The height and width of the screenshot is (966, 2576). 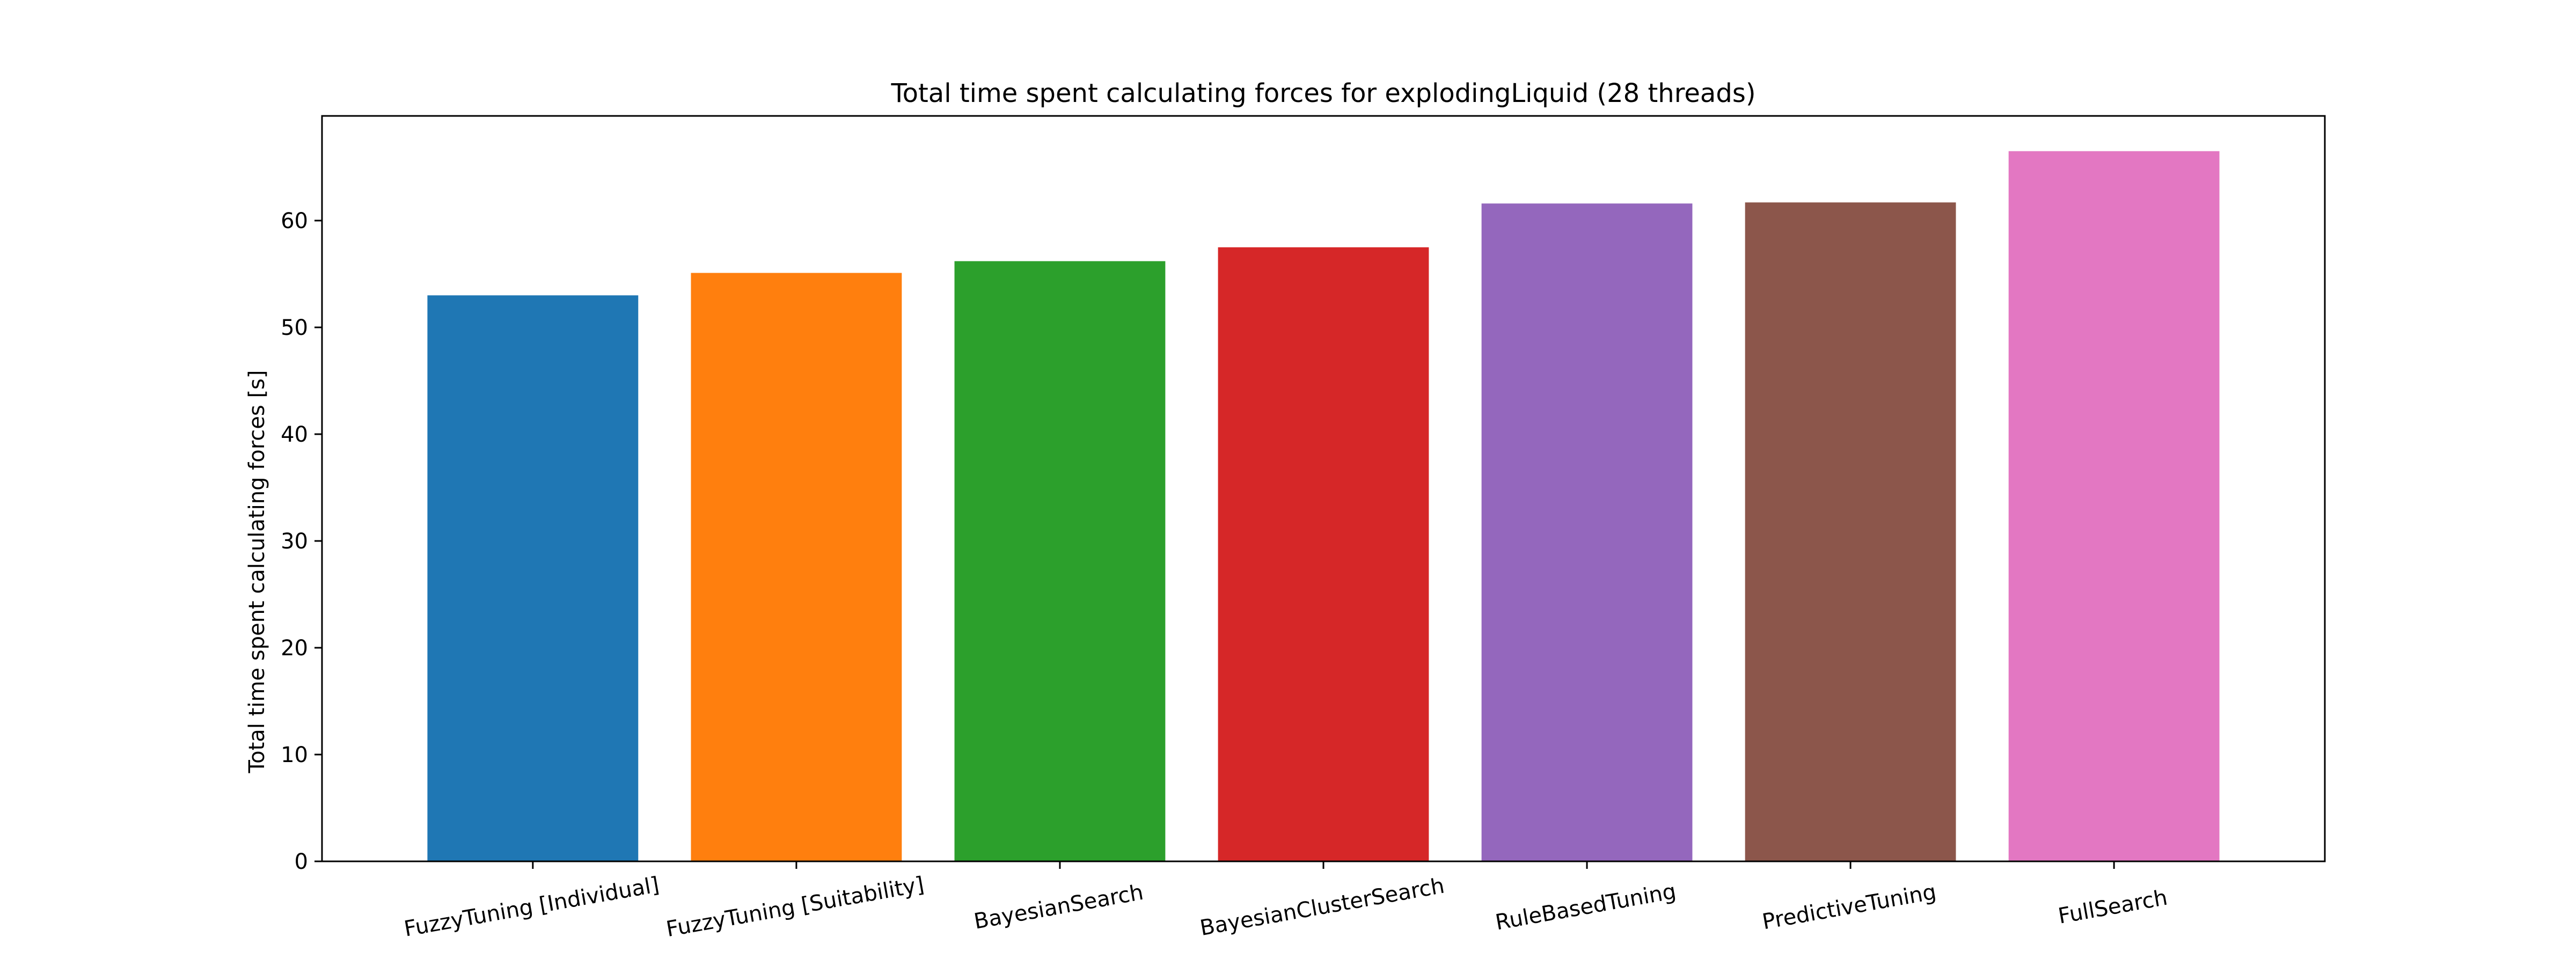 I want to click on y-tick-label: 20, so click(x=294, y=648).